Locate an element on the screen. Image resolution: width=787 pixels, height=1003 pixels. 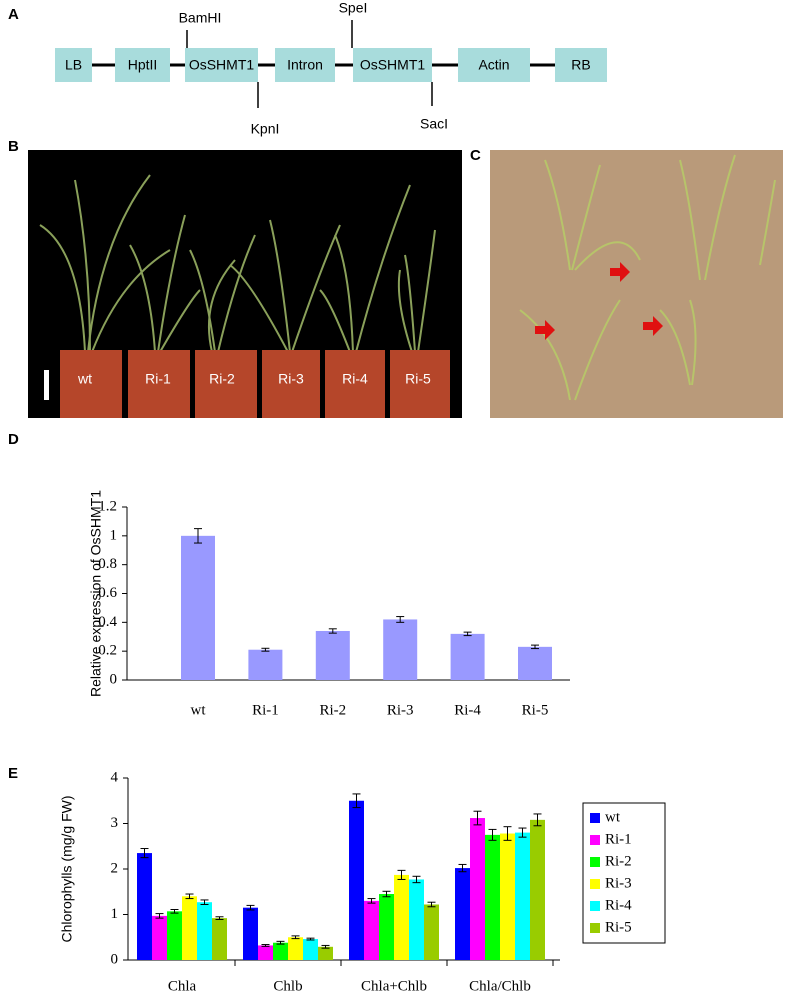
site-label: SacI is located at coordinates (434, 124).